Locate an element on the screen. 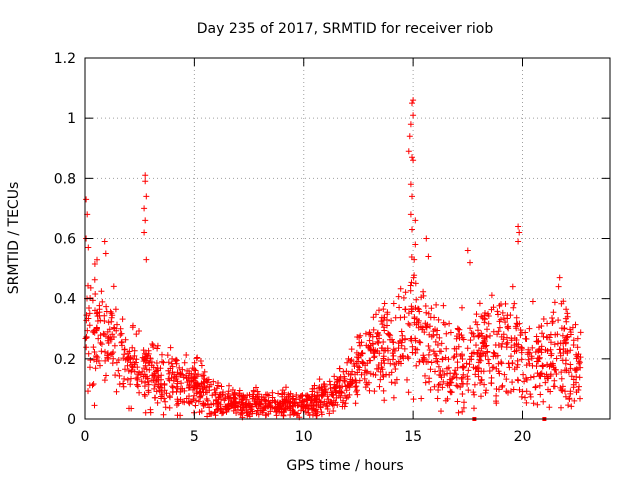 The height and width of the screenshot is (480, 640). x-axis-label: GPS time / hours is located at coordinates (344, 466).